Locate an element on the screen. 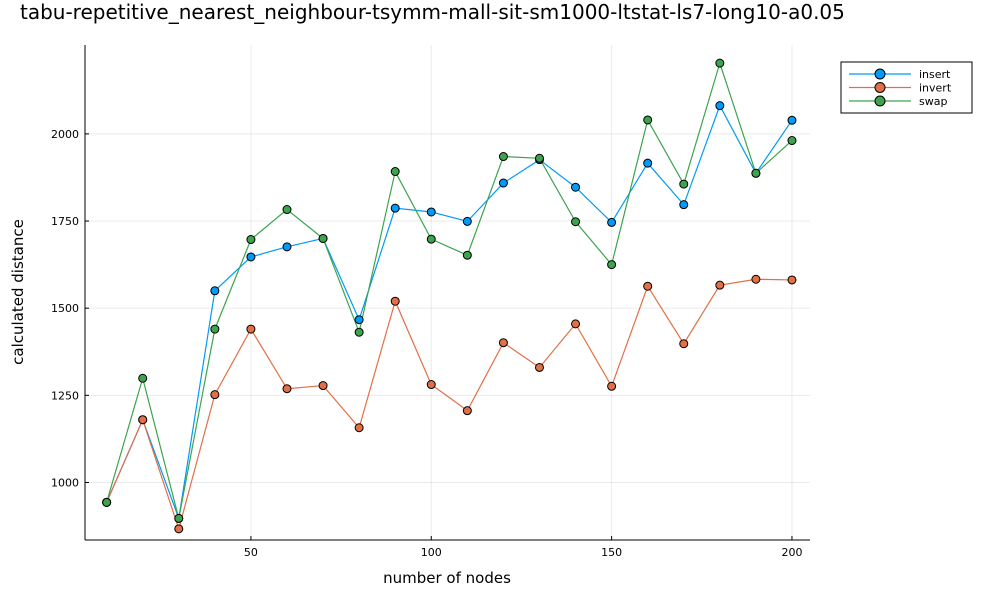  legend-marker-invert is located at coordinates (880, 87).